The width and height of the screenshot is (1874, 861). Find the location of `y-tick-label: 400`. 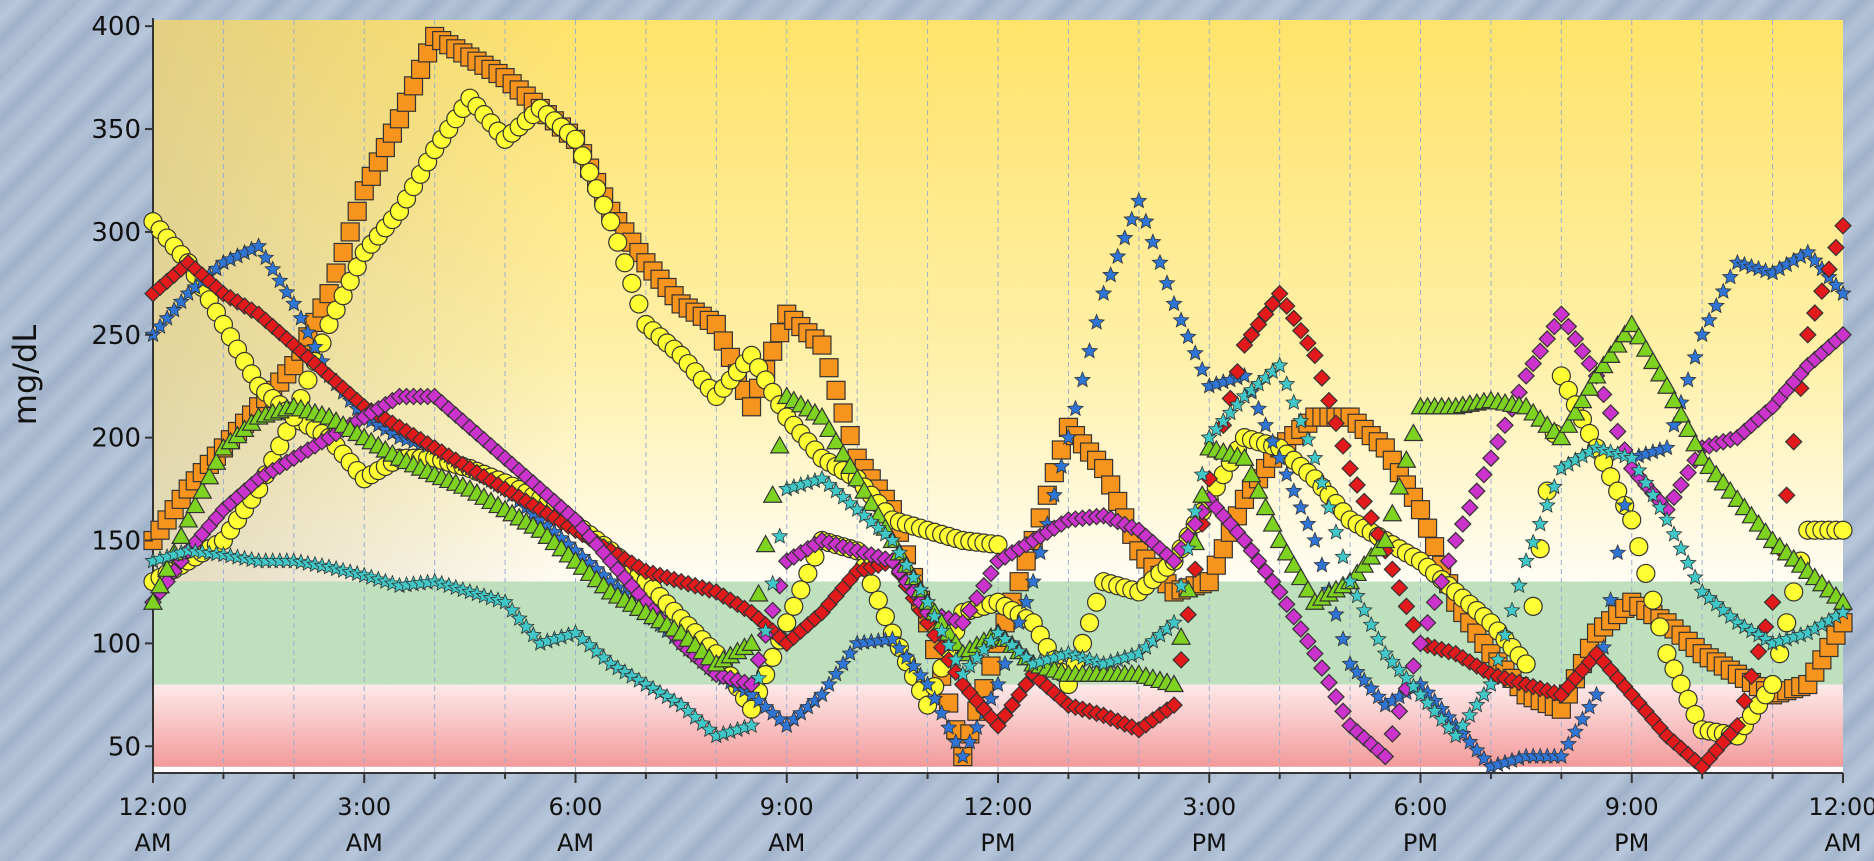

y-tick-label: 400 is located at coordinates (116, 27).